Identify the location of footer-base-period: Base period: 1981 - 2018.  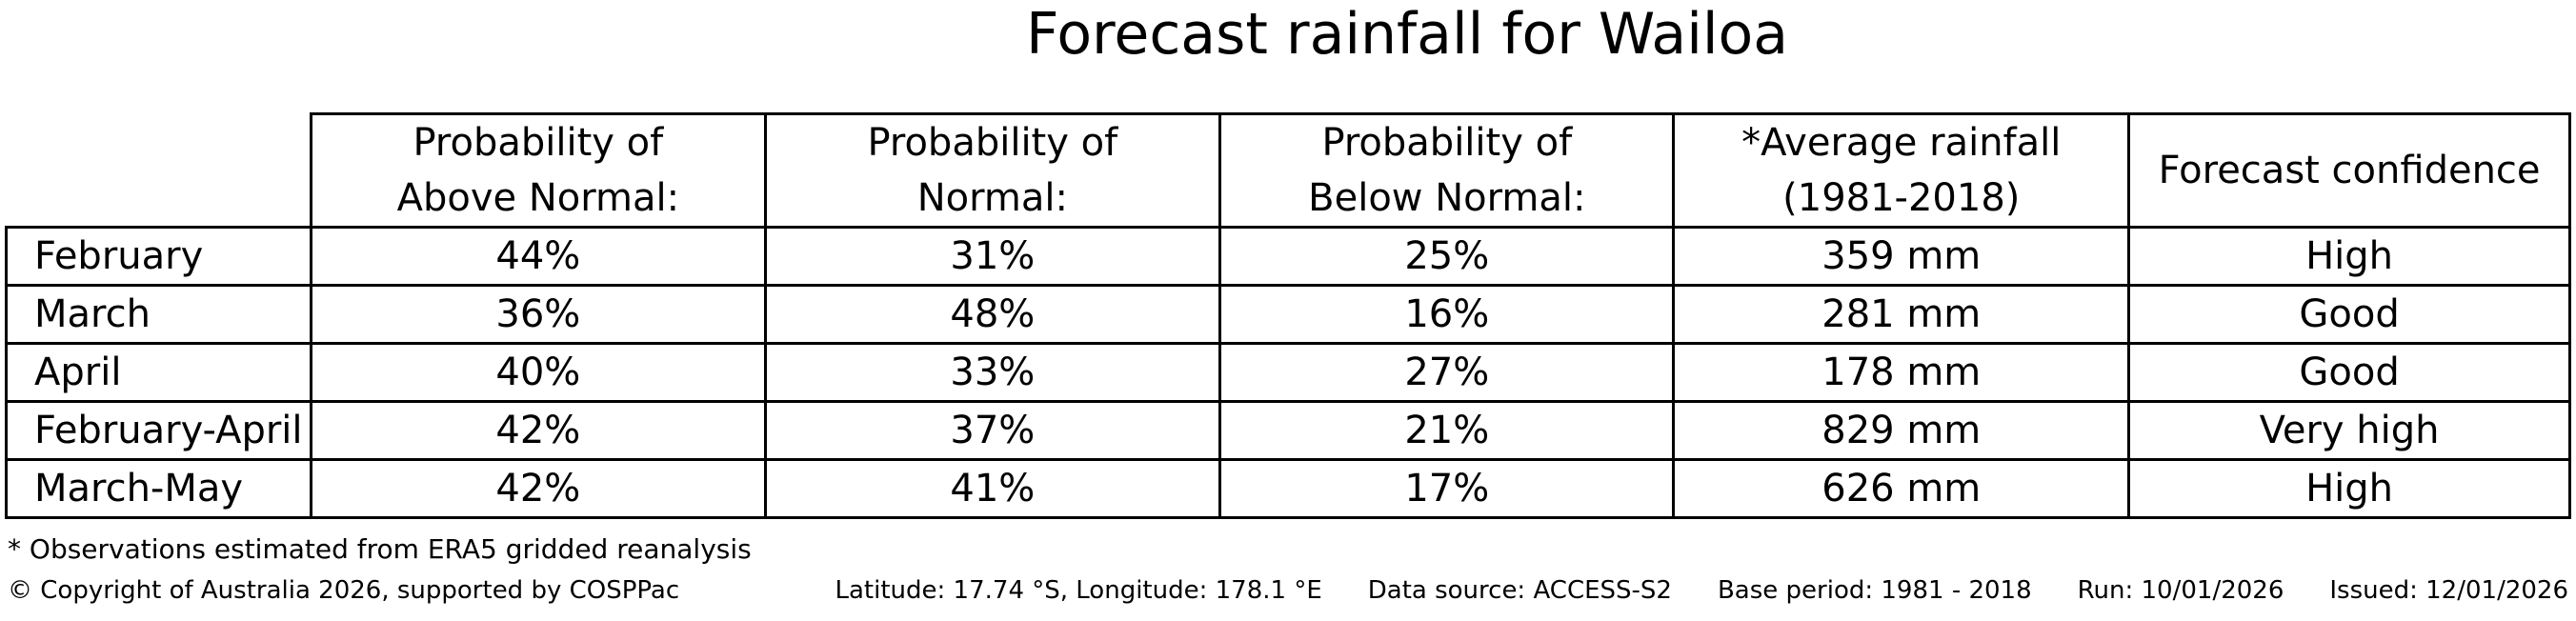
(1875, 591).